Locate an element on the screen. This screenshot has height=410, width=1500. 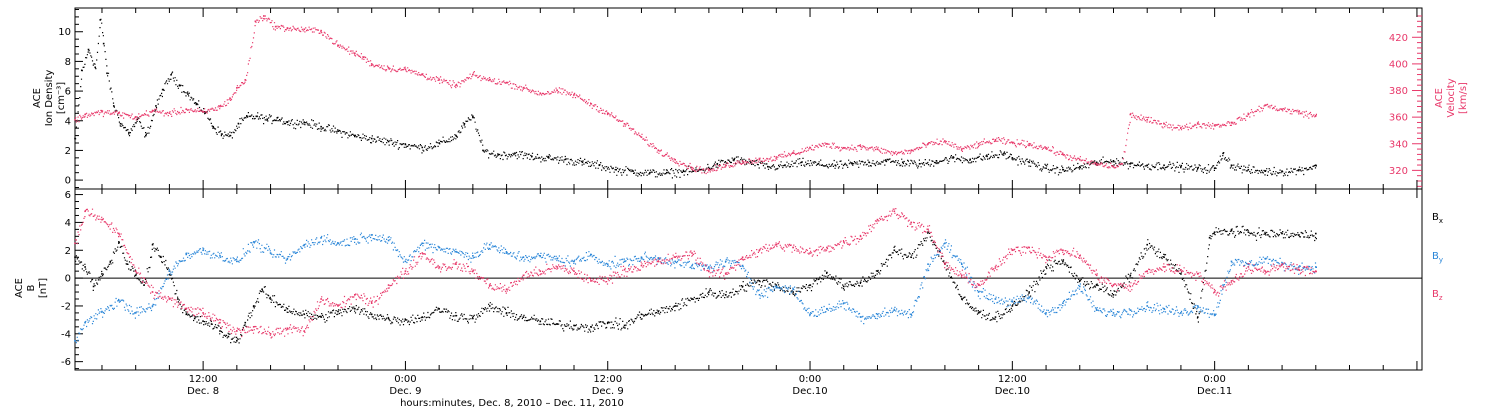
left-tick-label: 0 is located at coordinates (68, 181).